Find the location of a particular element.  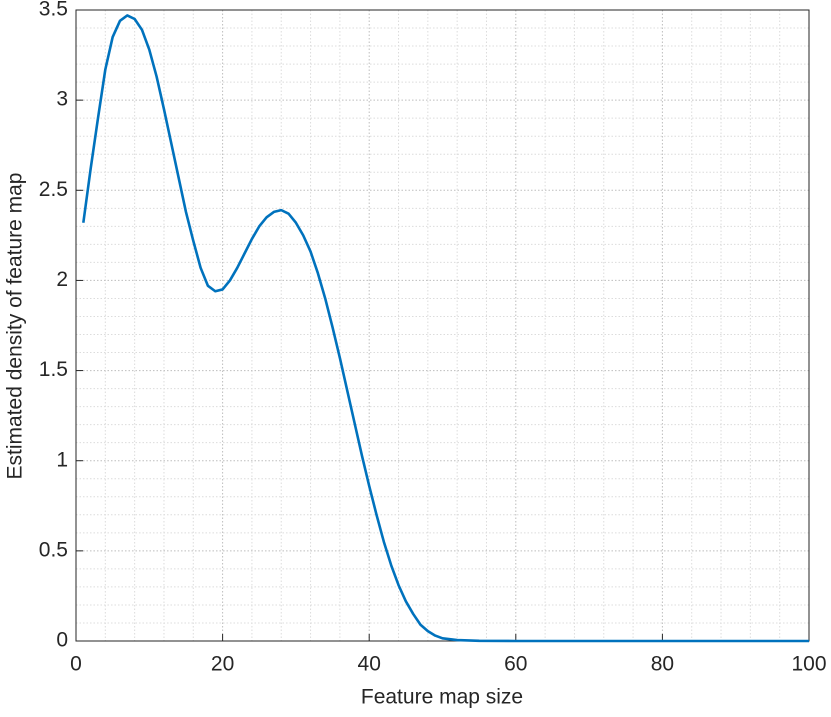

y-tick-label: 0.5 is located at coordinates (53, 549).